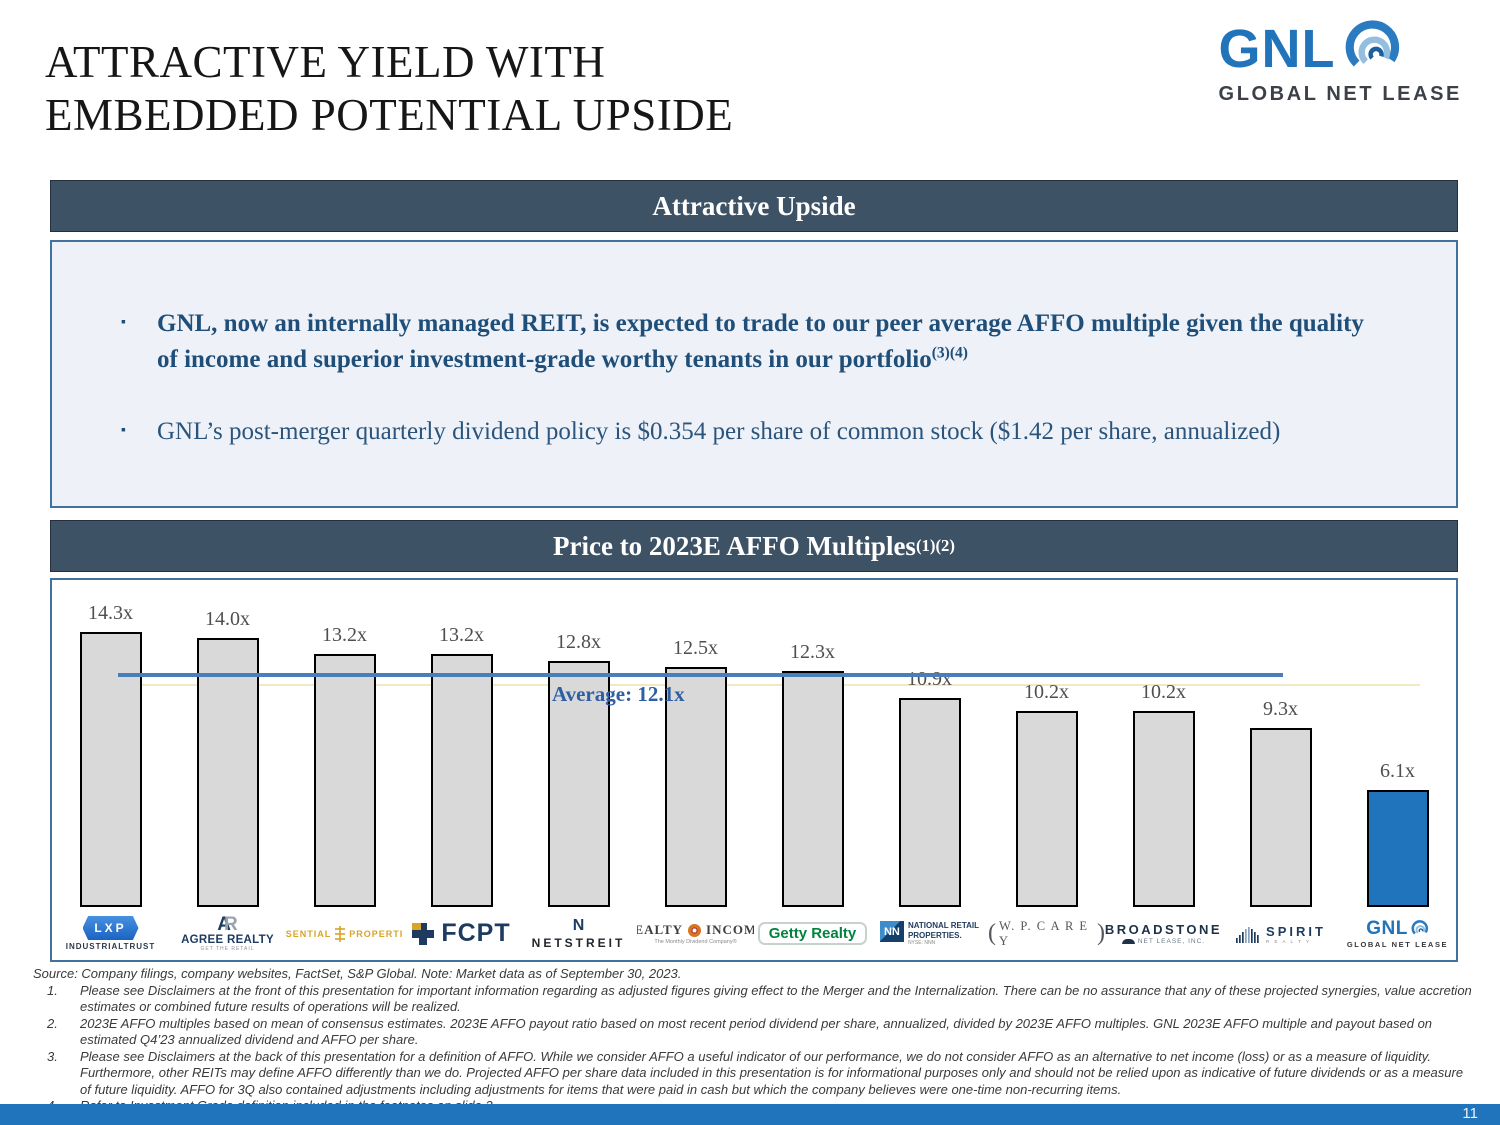 This screenshot has height=1125, width=1500. What do you see at coordinates (1247, 934) in the screenshot?
I see `spirit-burst-icon` at bounding box center [1247, 934].